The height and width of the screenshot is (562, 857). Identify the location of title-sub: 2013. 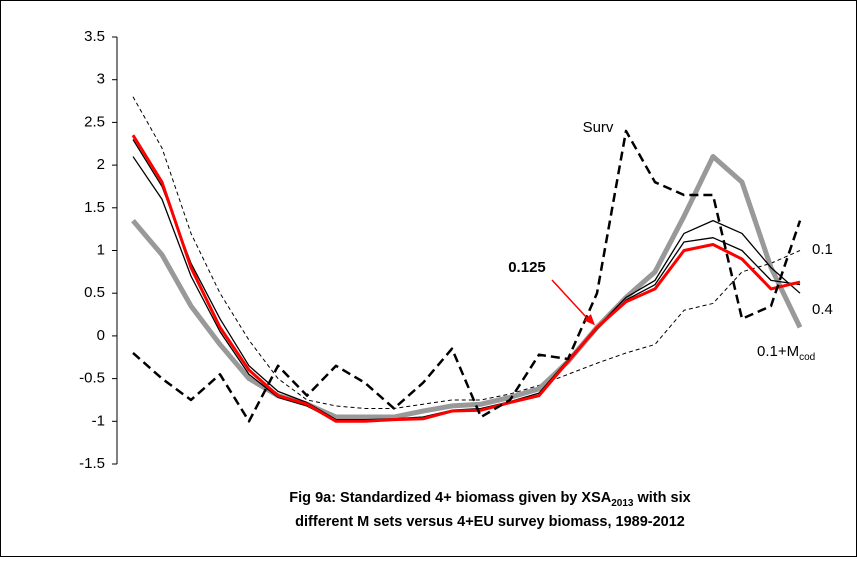
(622, 503).